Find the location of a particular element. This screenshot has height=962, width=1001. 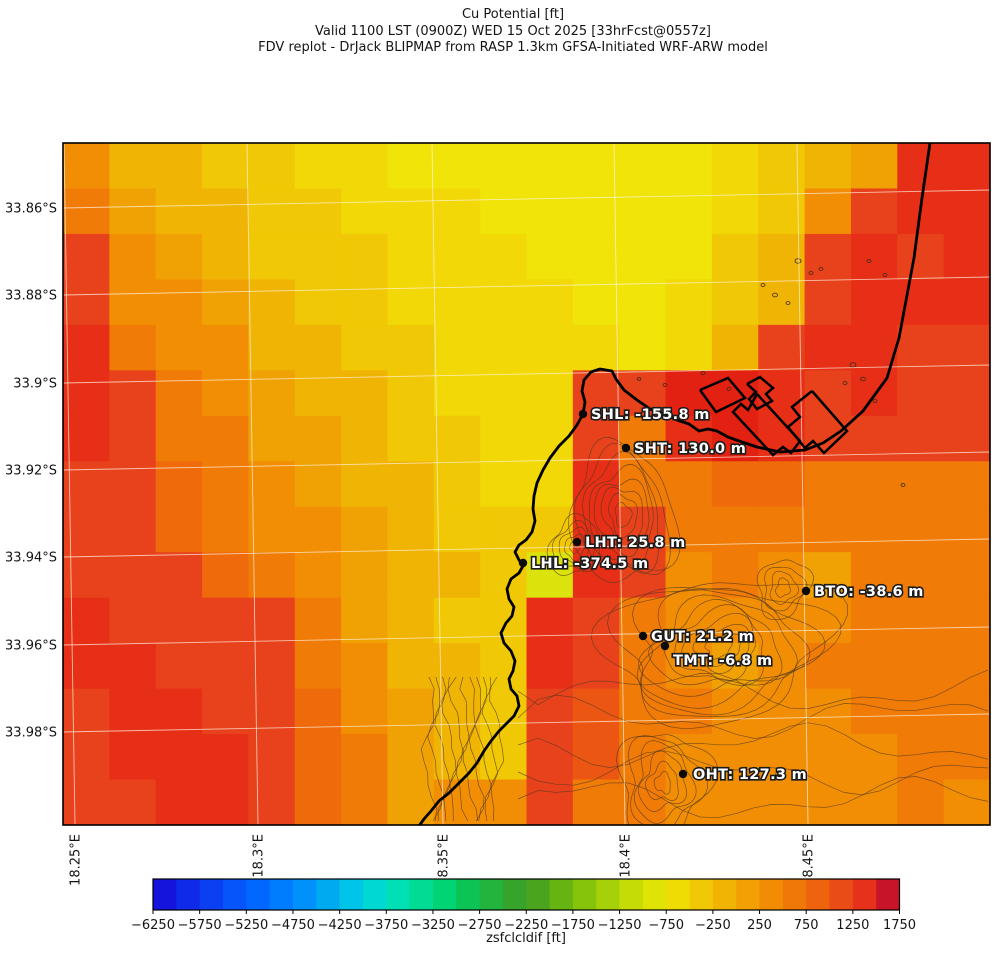

y-axis-tick-label: 33.98°S is located at coordinates (31, 733).